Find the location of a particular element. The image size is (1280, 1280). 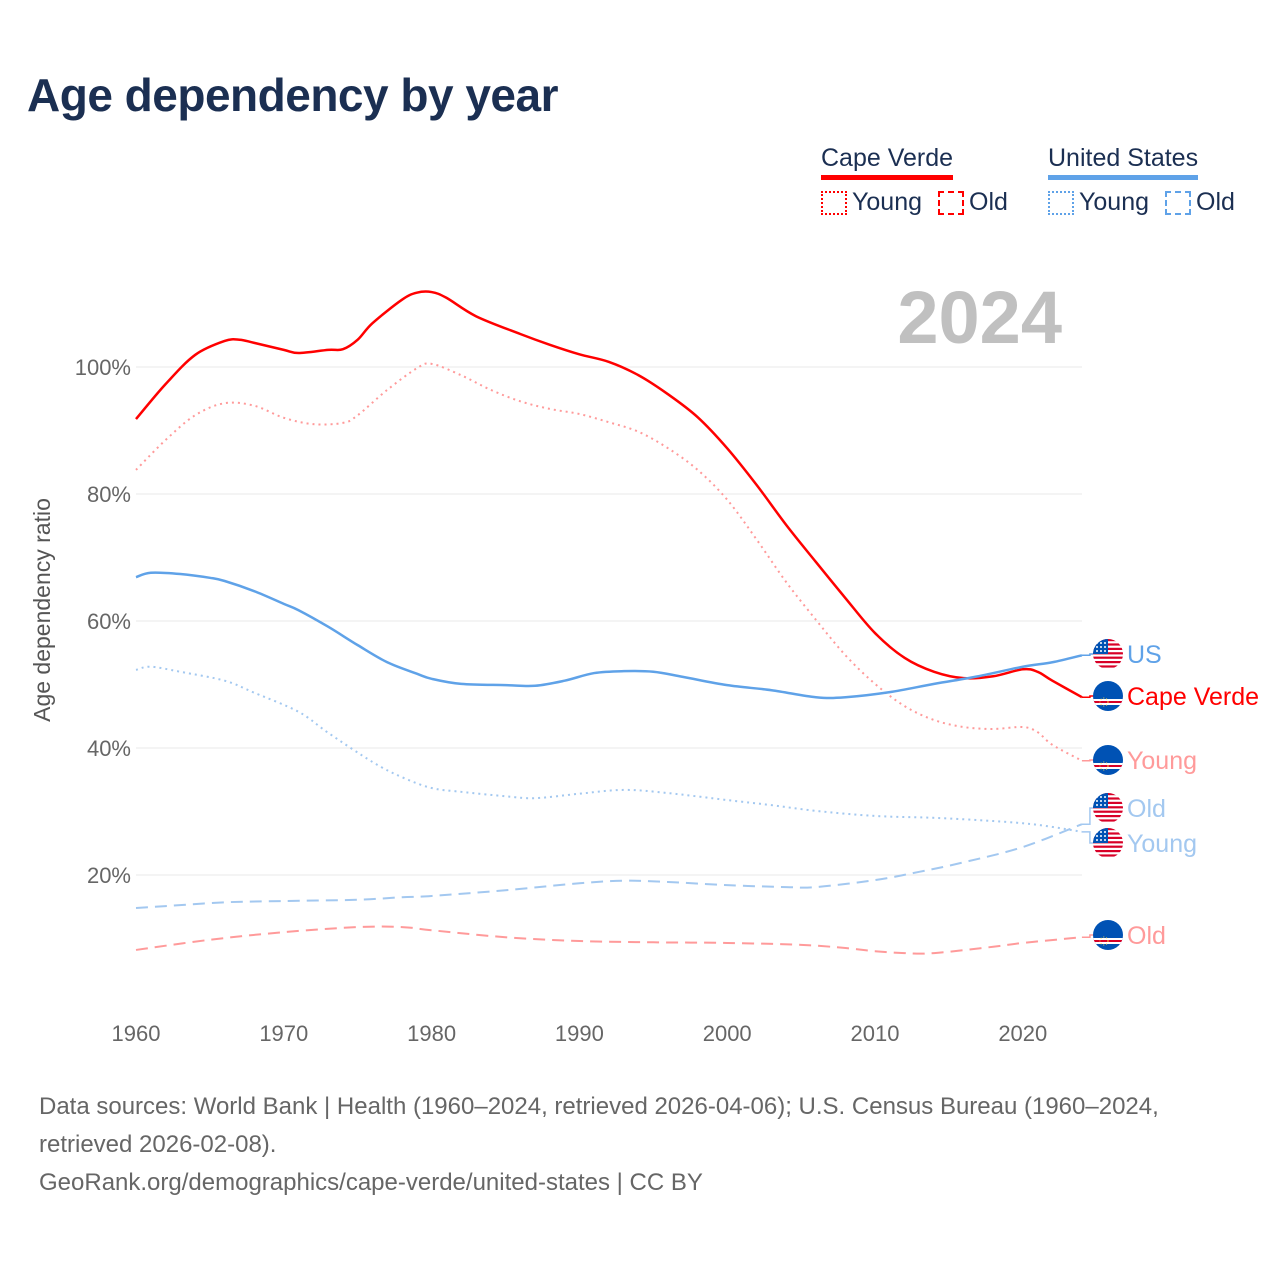

chart-title: Age dependency by year is located at coordinates (292, 95).